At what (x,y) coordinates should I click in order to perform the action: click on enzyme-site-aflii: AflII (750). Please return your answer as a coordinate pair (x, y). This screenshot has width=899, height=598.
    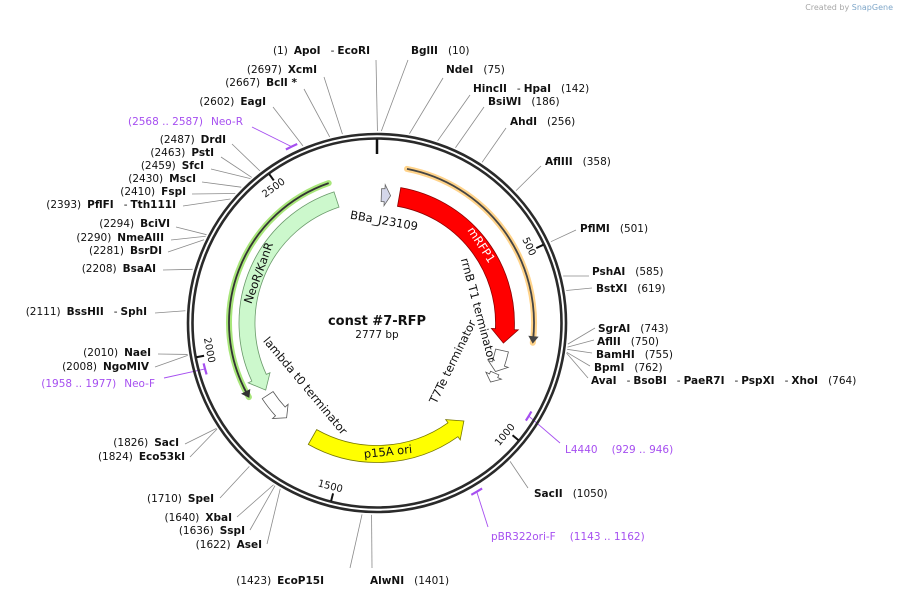
    Looking at the image, I should click on (628, 342).